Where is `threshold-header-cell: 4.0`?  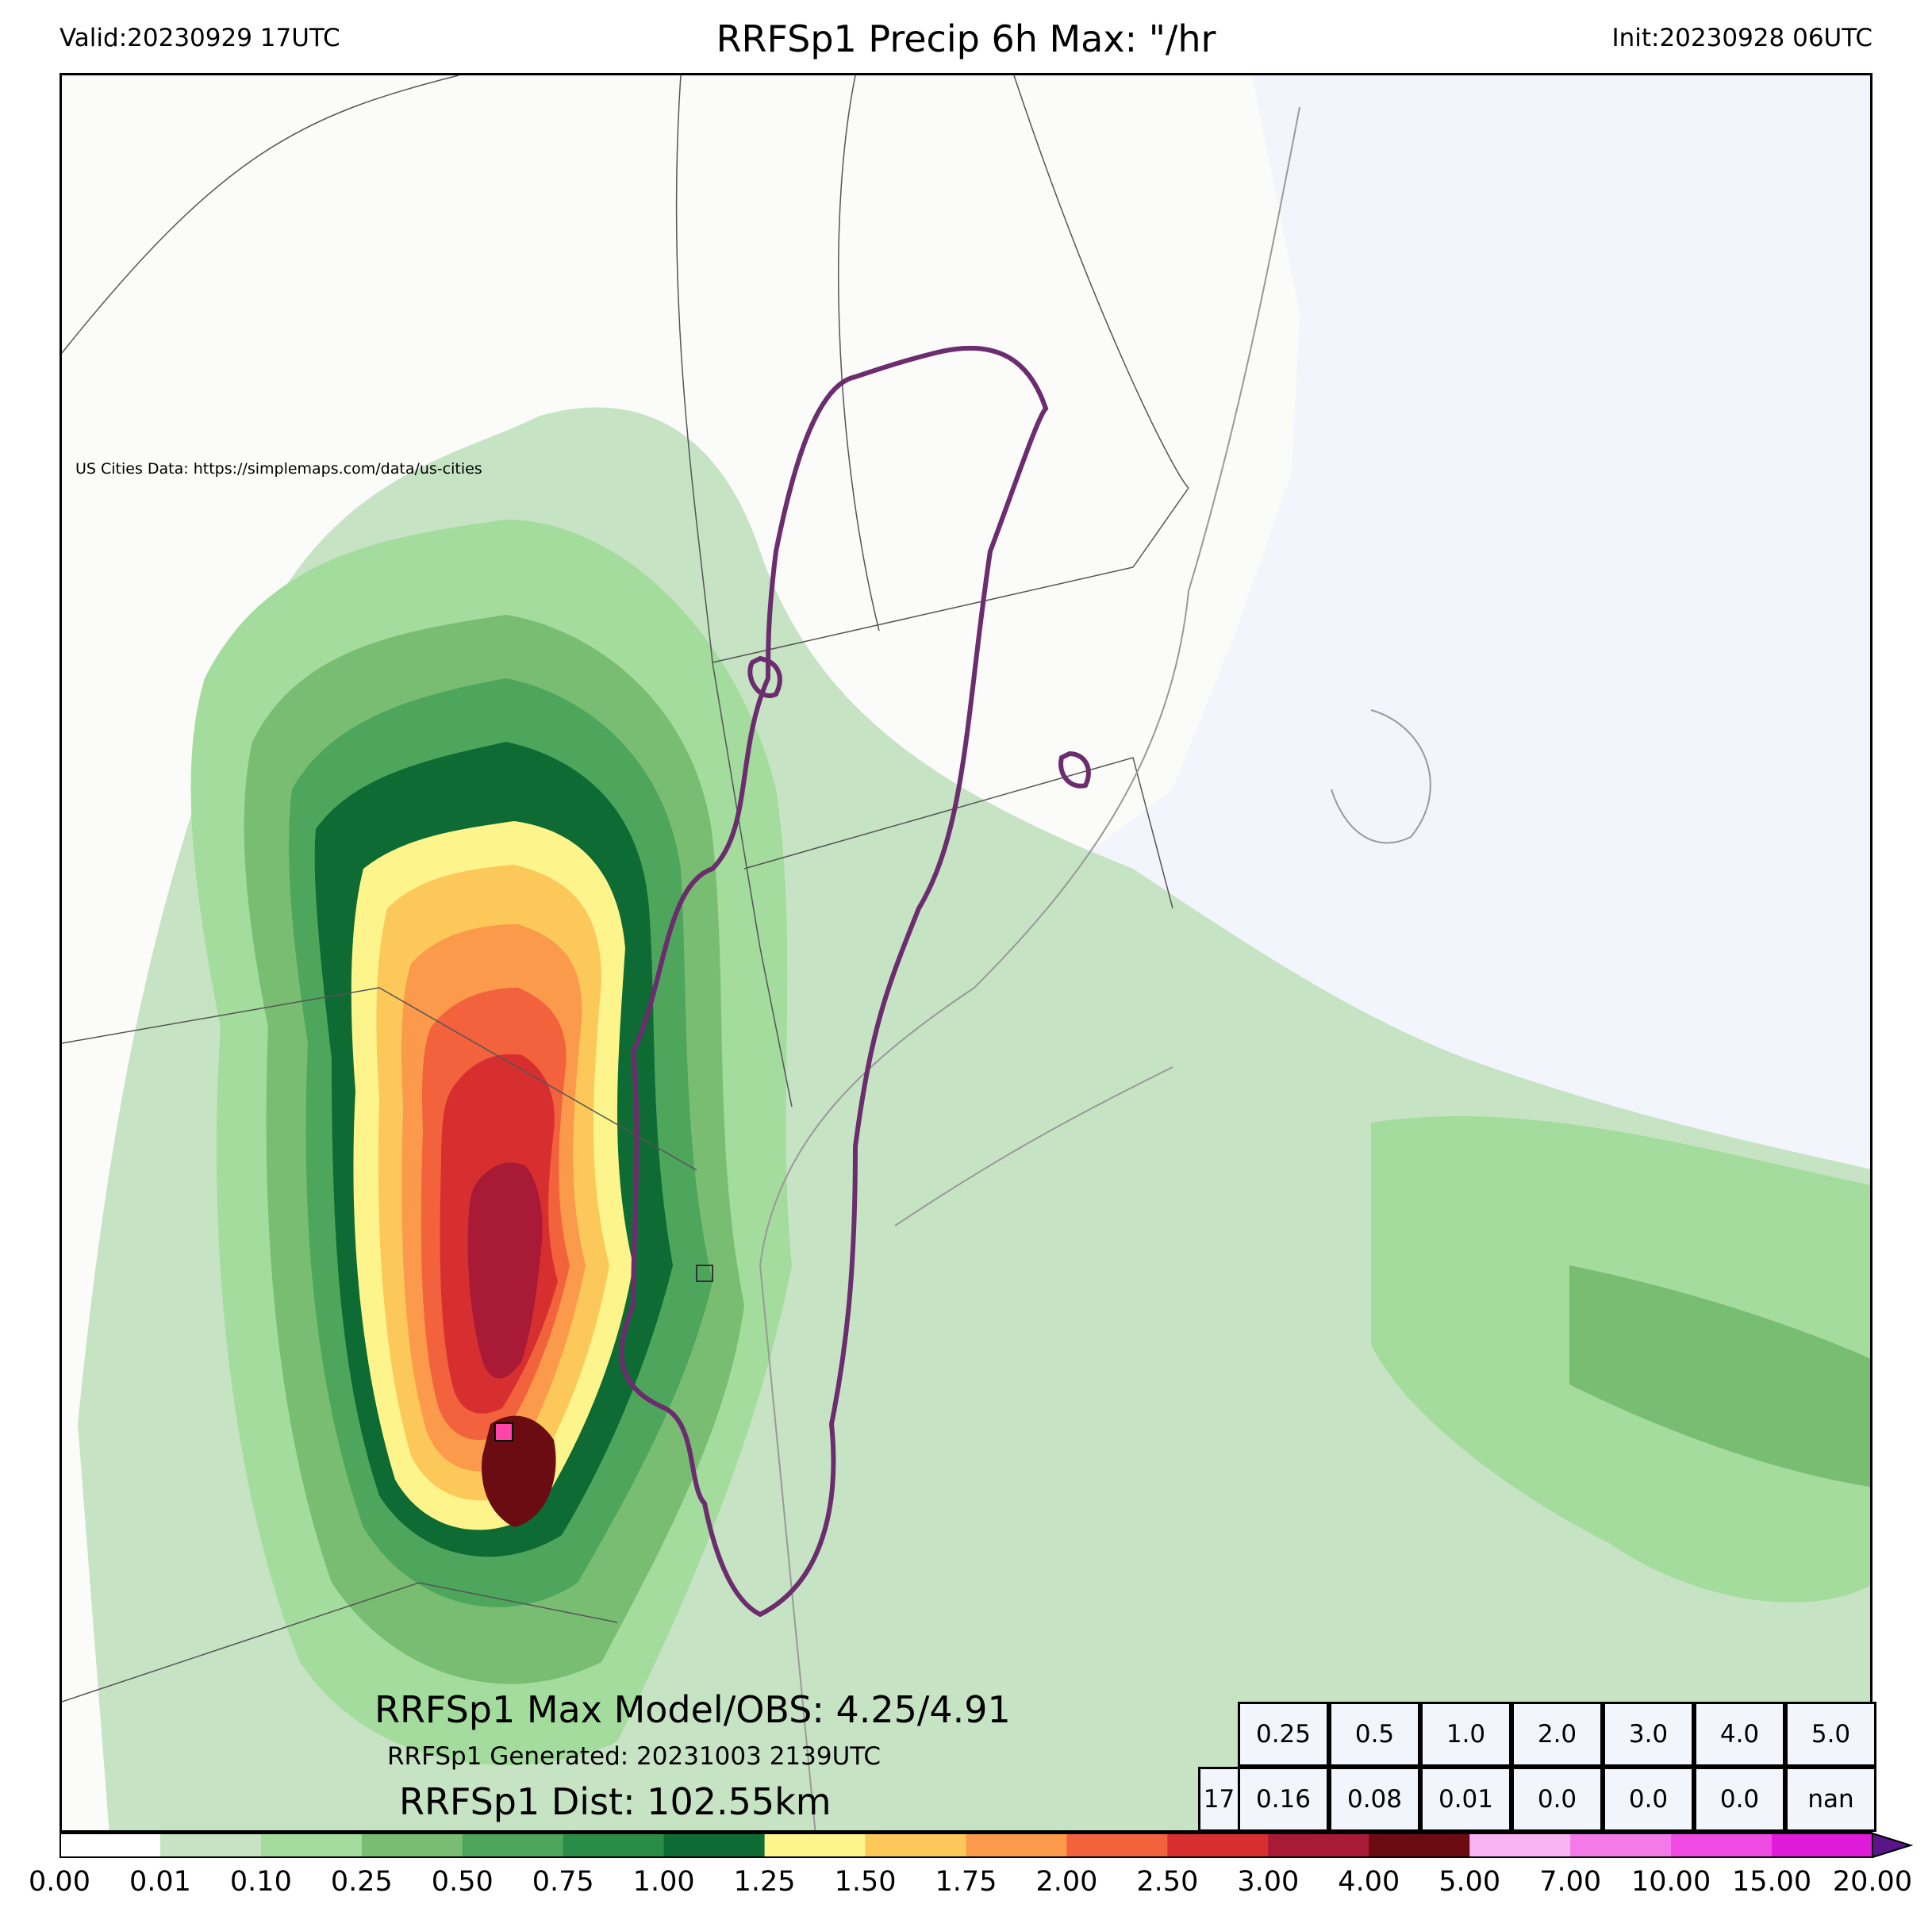
threshold-header-cell: 4.0 is located at coordinates (1739, 1735).